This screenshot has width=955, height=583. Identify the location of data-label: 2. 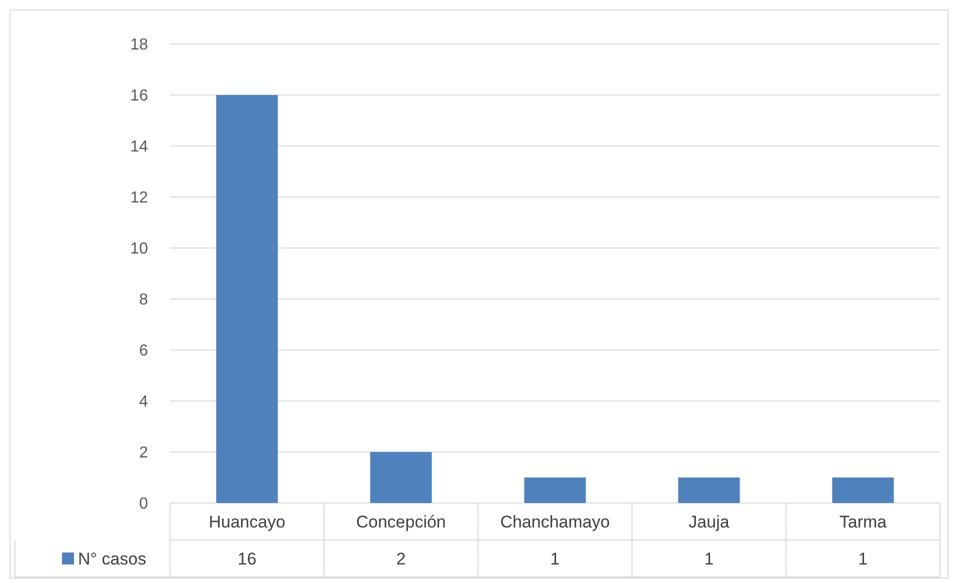
(401, 558).